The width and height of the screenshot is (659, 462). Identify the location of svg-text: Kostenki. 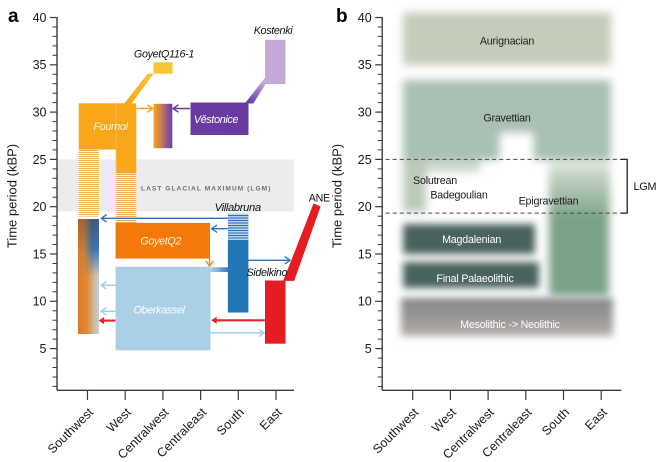
(274, 31).